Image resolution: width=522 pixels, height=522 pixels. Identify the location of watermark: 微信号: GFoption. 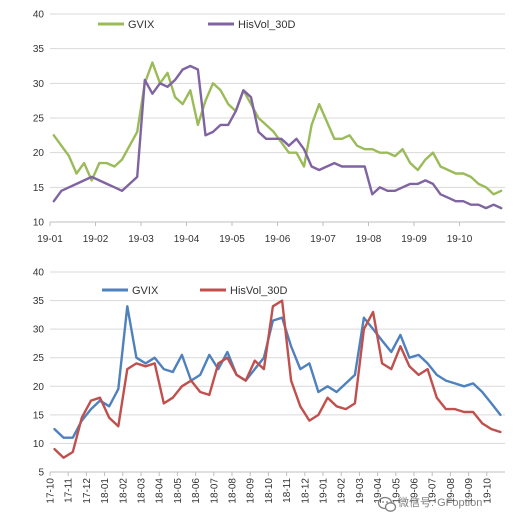
(429, 503).